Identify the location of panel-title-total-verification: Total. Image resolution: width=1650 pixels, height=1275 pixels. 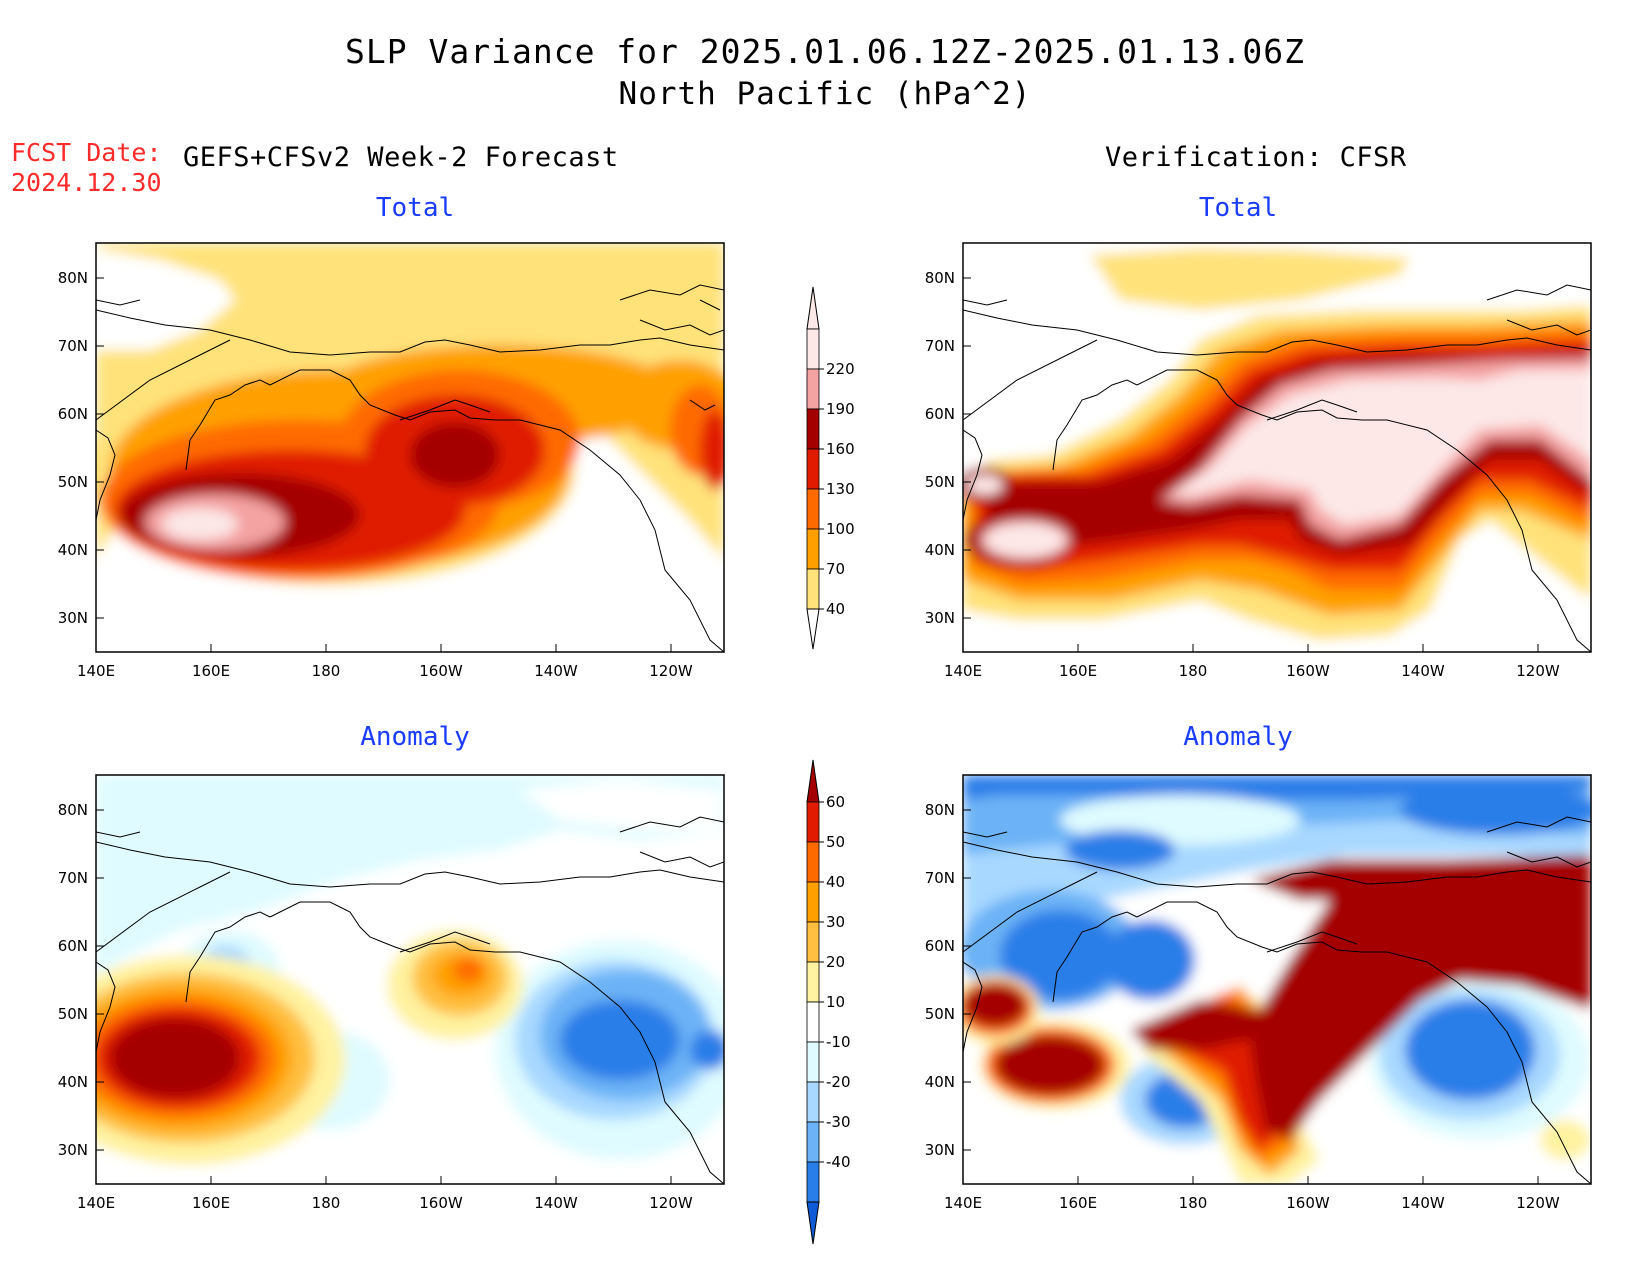
(1238, 208).